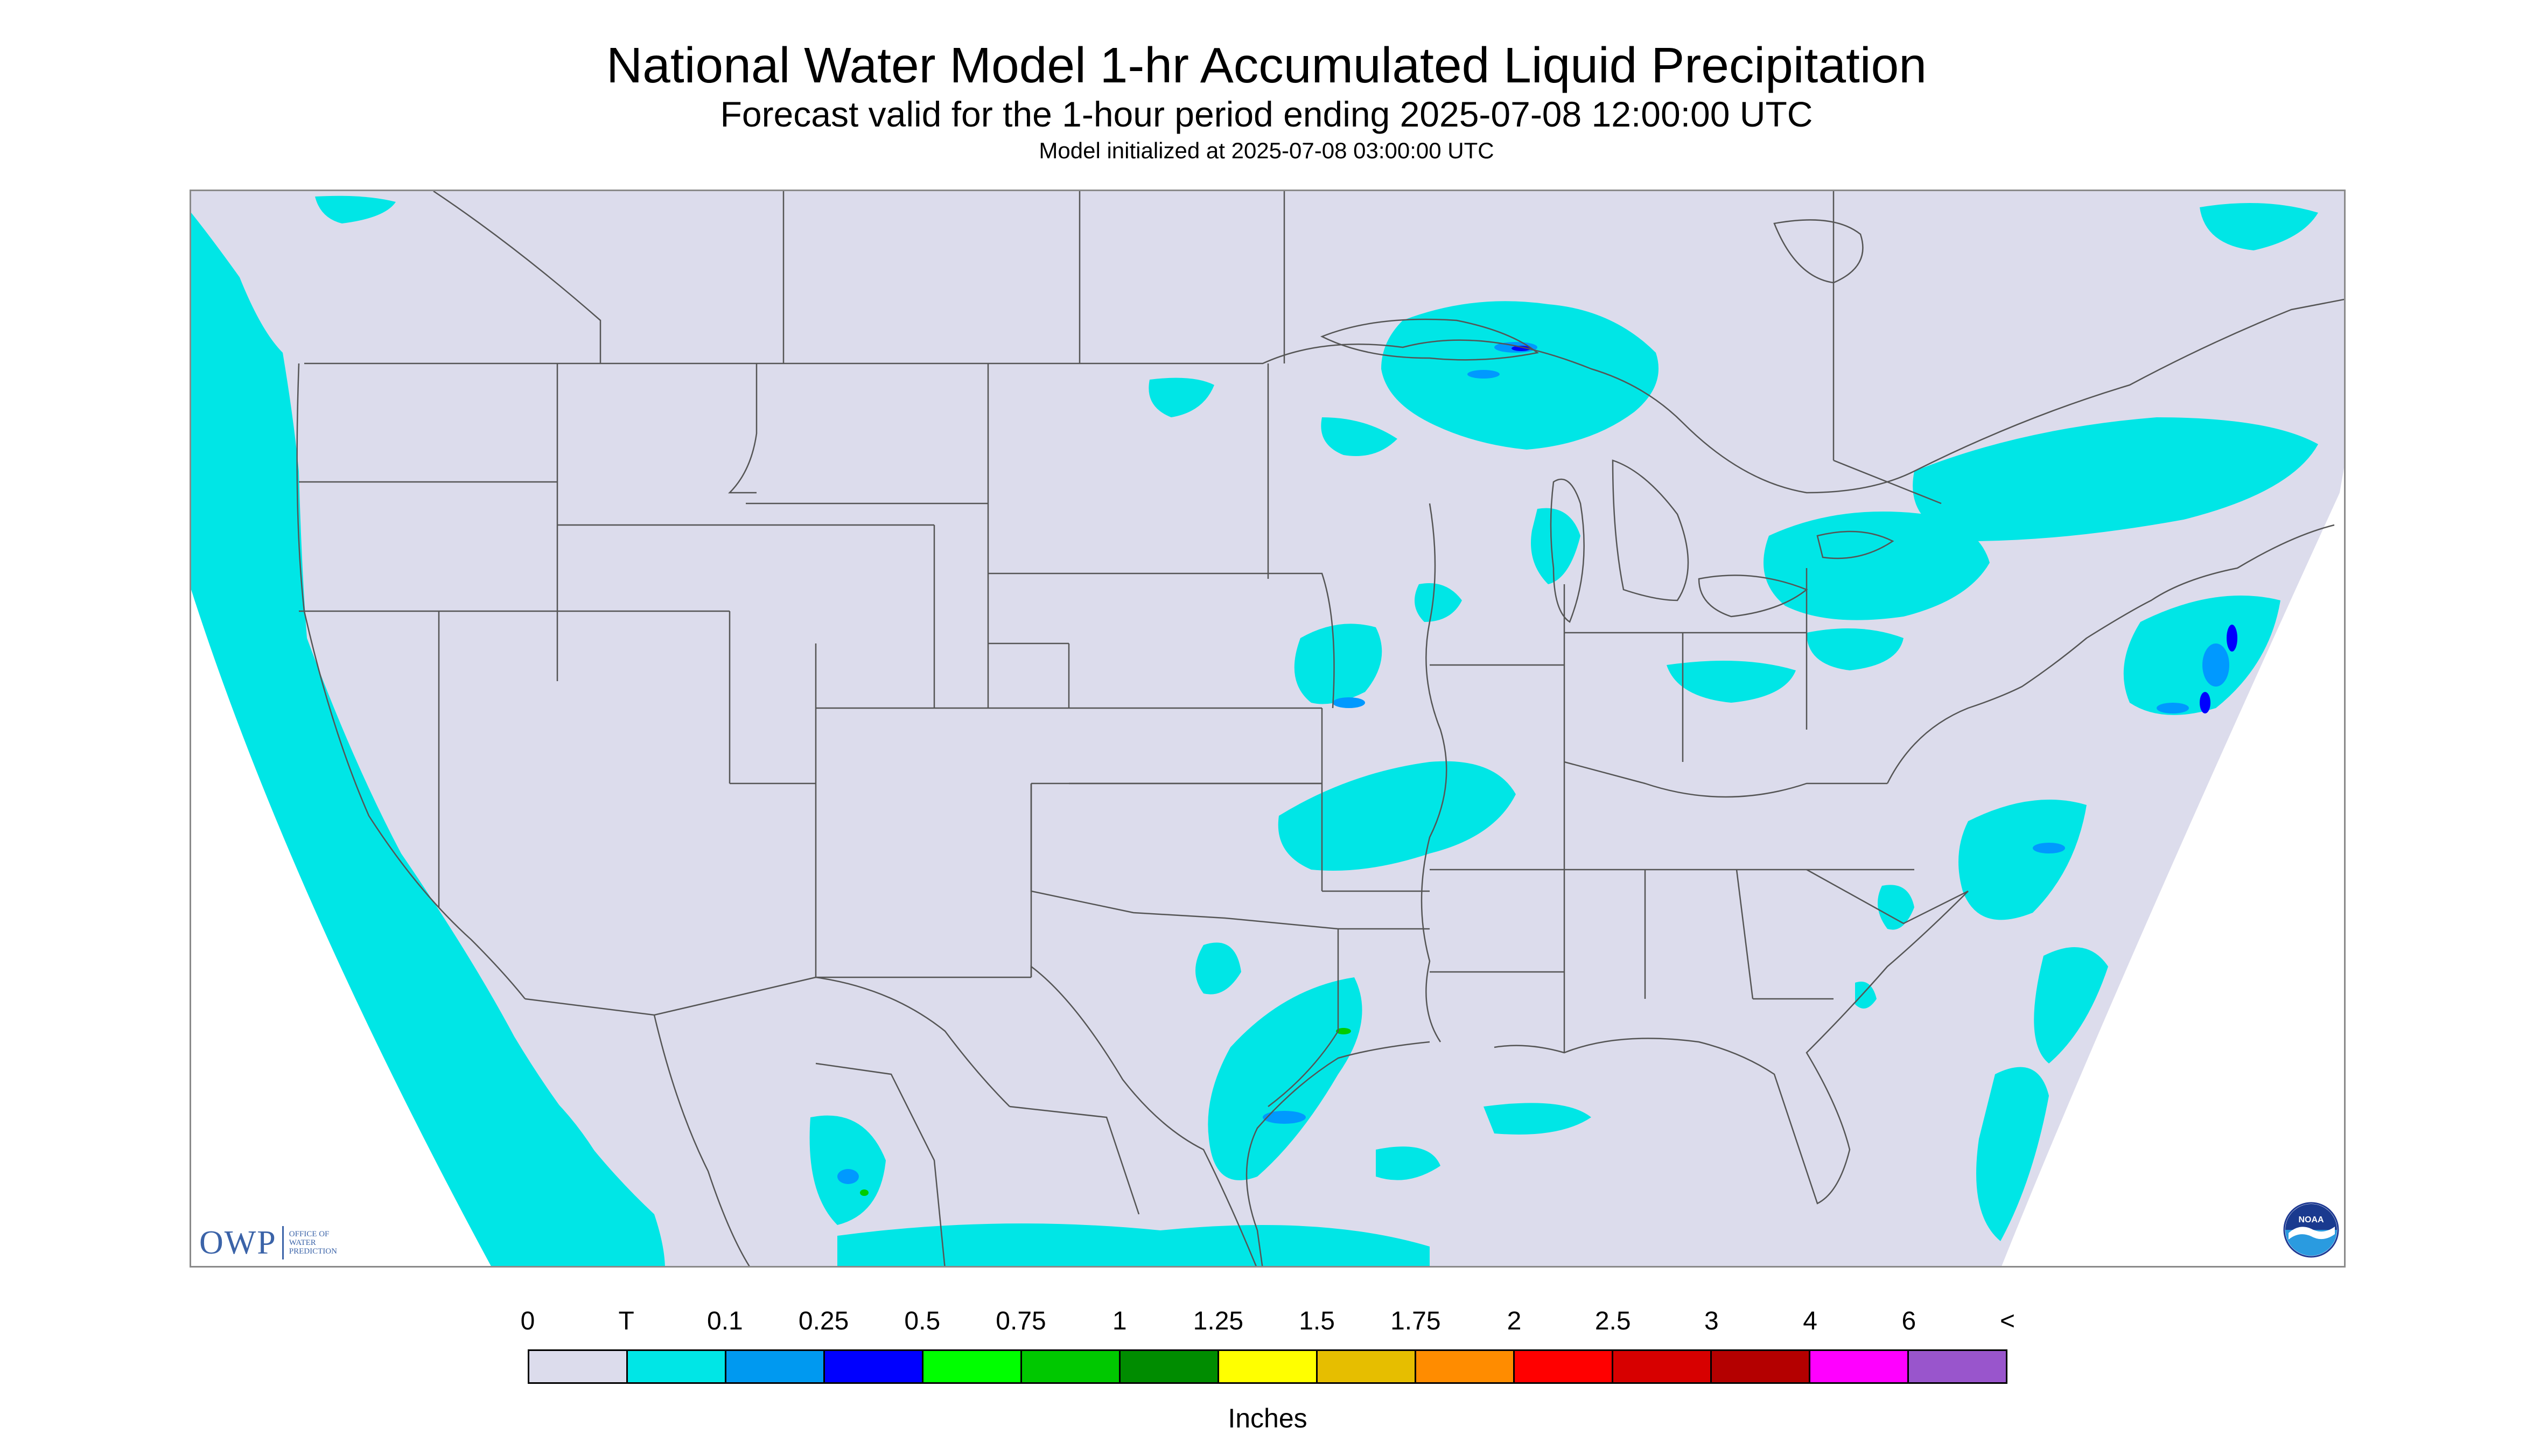 Image resolution: width=2533 pixels, height=1456 pixels. What do you see at coordinates (1612, 1321) in the screenshot?
I see `legend-tick-label: 2.5` at bounding box center [1612, 1321].